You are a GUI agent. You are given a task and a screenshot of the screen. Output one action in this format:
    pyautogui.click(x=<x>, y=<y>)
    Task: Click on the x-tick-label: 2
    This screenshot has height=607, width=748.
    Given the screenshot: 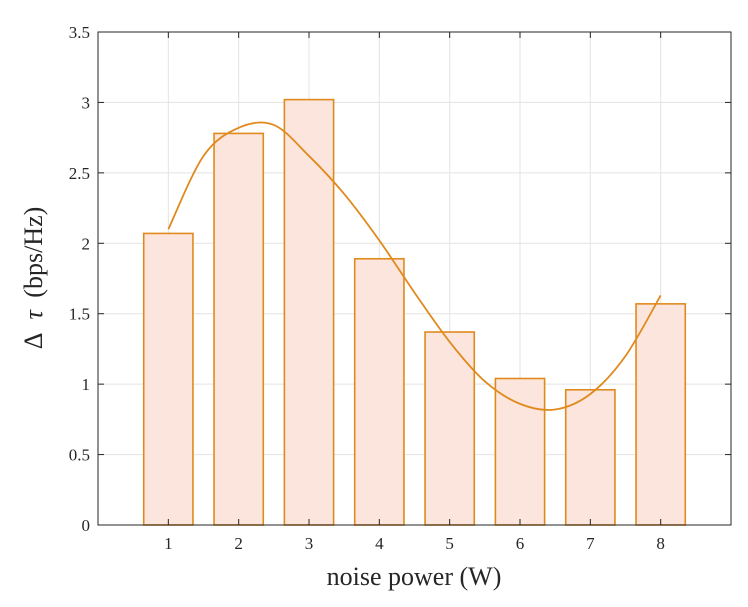 What is the action you would take?
    pyautogui.click(x=238, y=543)
    